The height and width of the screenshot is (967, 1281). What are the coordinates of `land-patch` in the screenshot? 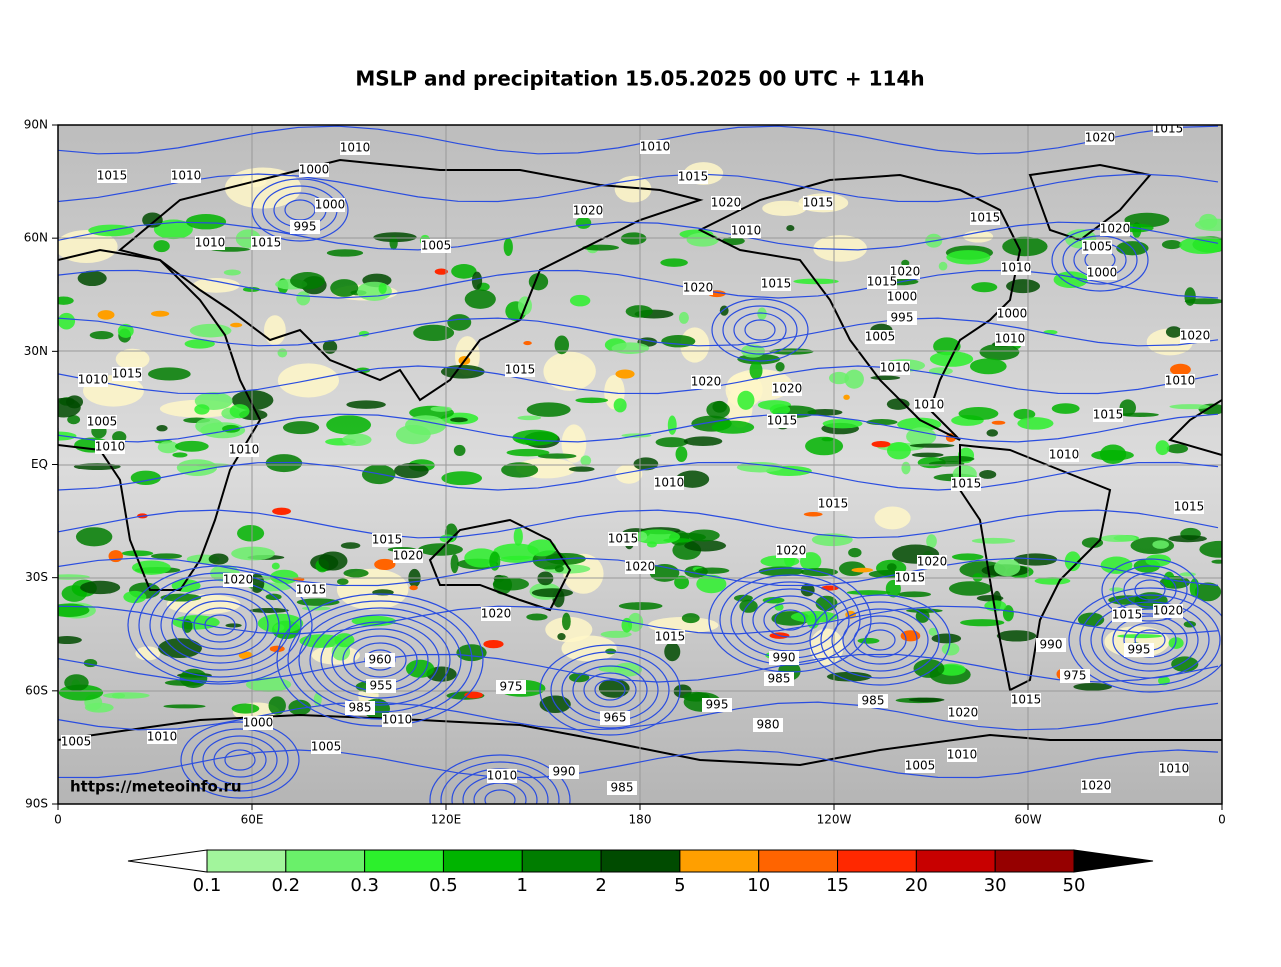 It's located at (148, 653).